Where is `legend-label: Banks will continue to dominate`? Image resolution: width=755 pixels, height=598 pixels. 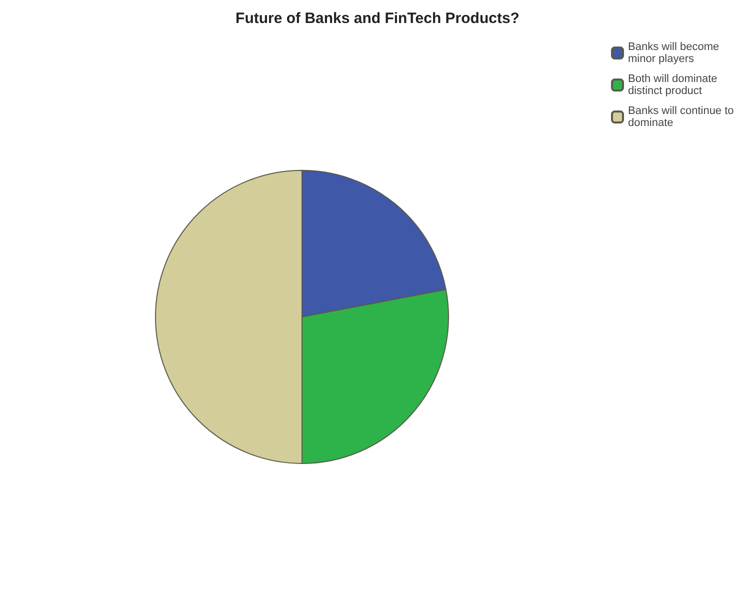
legend-label: Banks will continue to dominate is located at coordinates (682, 117).